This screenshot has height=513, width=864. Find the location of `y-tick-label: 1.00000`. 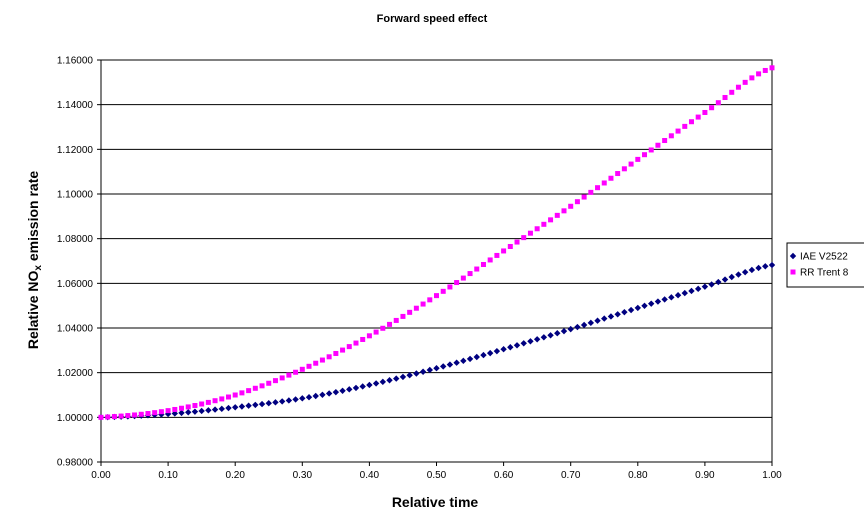

y-tick-label: 1.00000 is located at coordinates (75, 418).